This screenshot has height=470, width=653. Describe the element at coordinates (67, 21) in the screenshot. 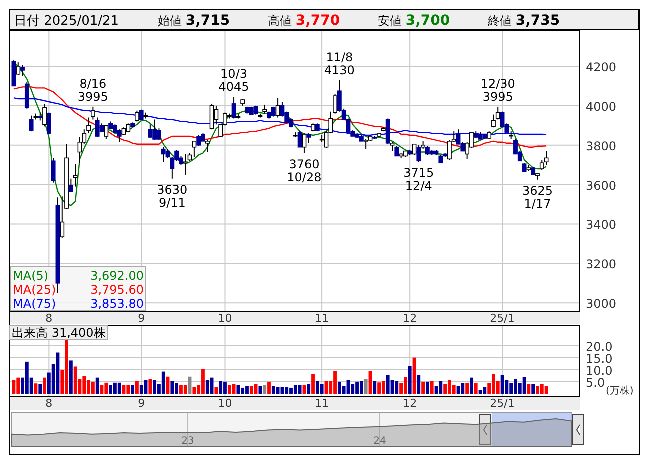

I see `chart-title: 日付 2025/01/21` at that location.